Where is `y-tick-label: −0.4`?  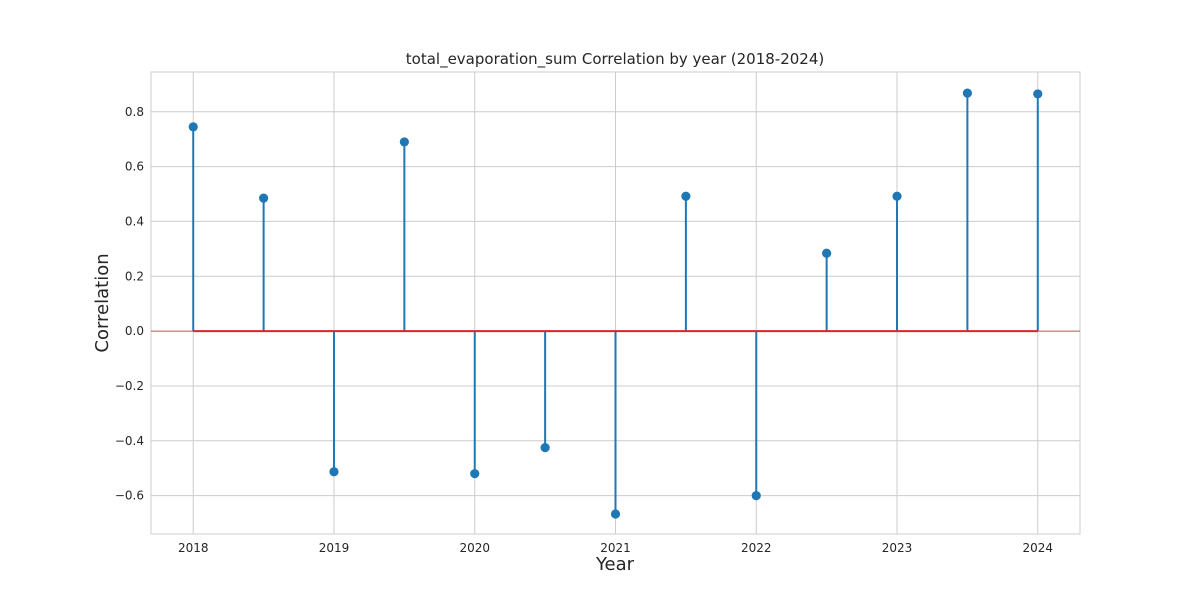 y-tick-label: −0.4 is located at coordinates (129, 441).